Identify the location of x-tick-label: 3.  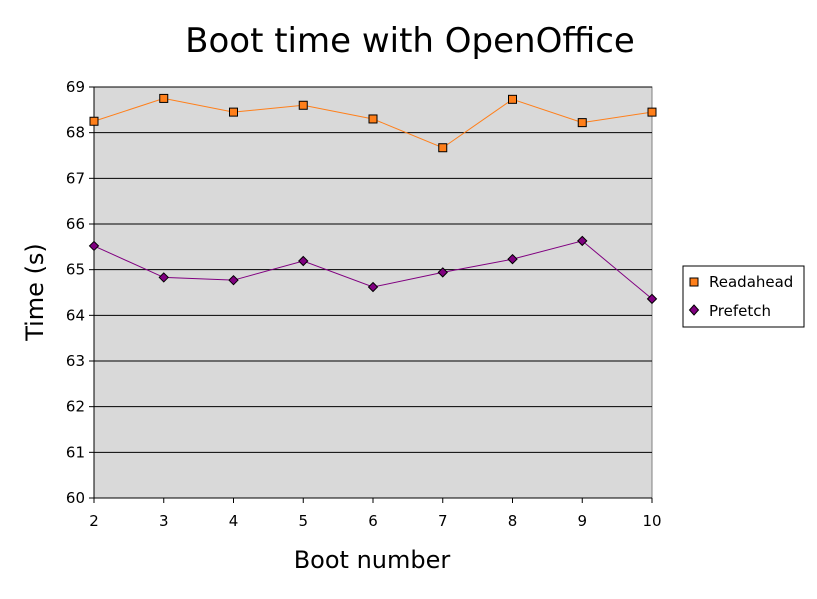
(164, 521).